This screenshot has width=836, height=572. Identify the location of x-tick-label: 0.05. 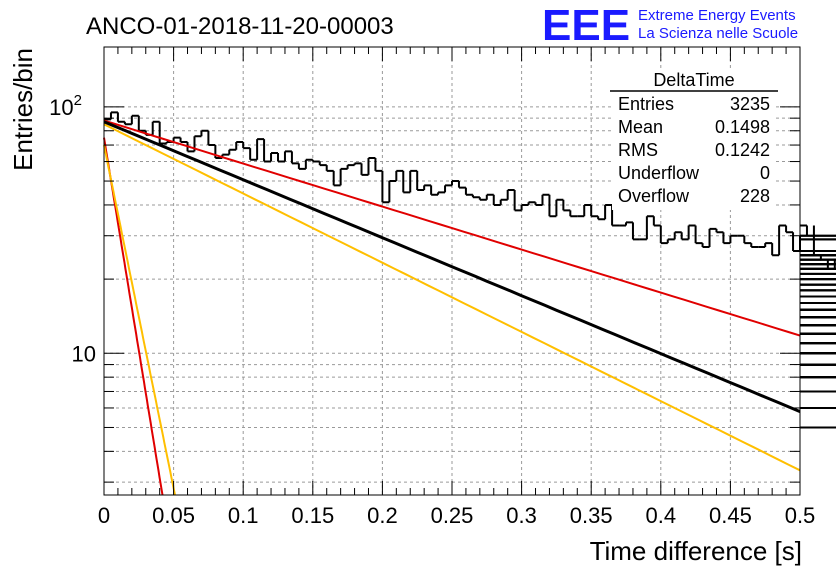
(173, 515).